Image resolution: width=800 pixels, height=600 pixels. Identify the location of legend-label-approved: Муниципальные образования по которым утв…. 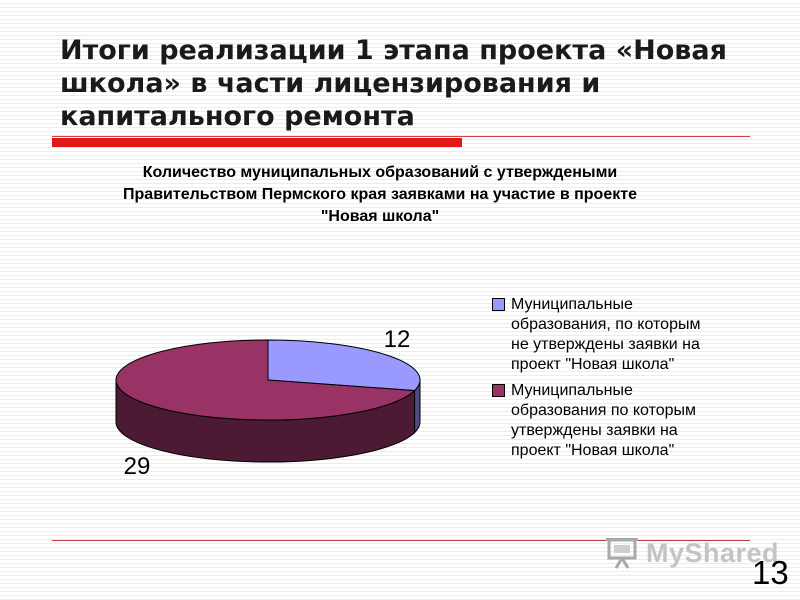
(604, 420).